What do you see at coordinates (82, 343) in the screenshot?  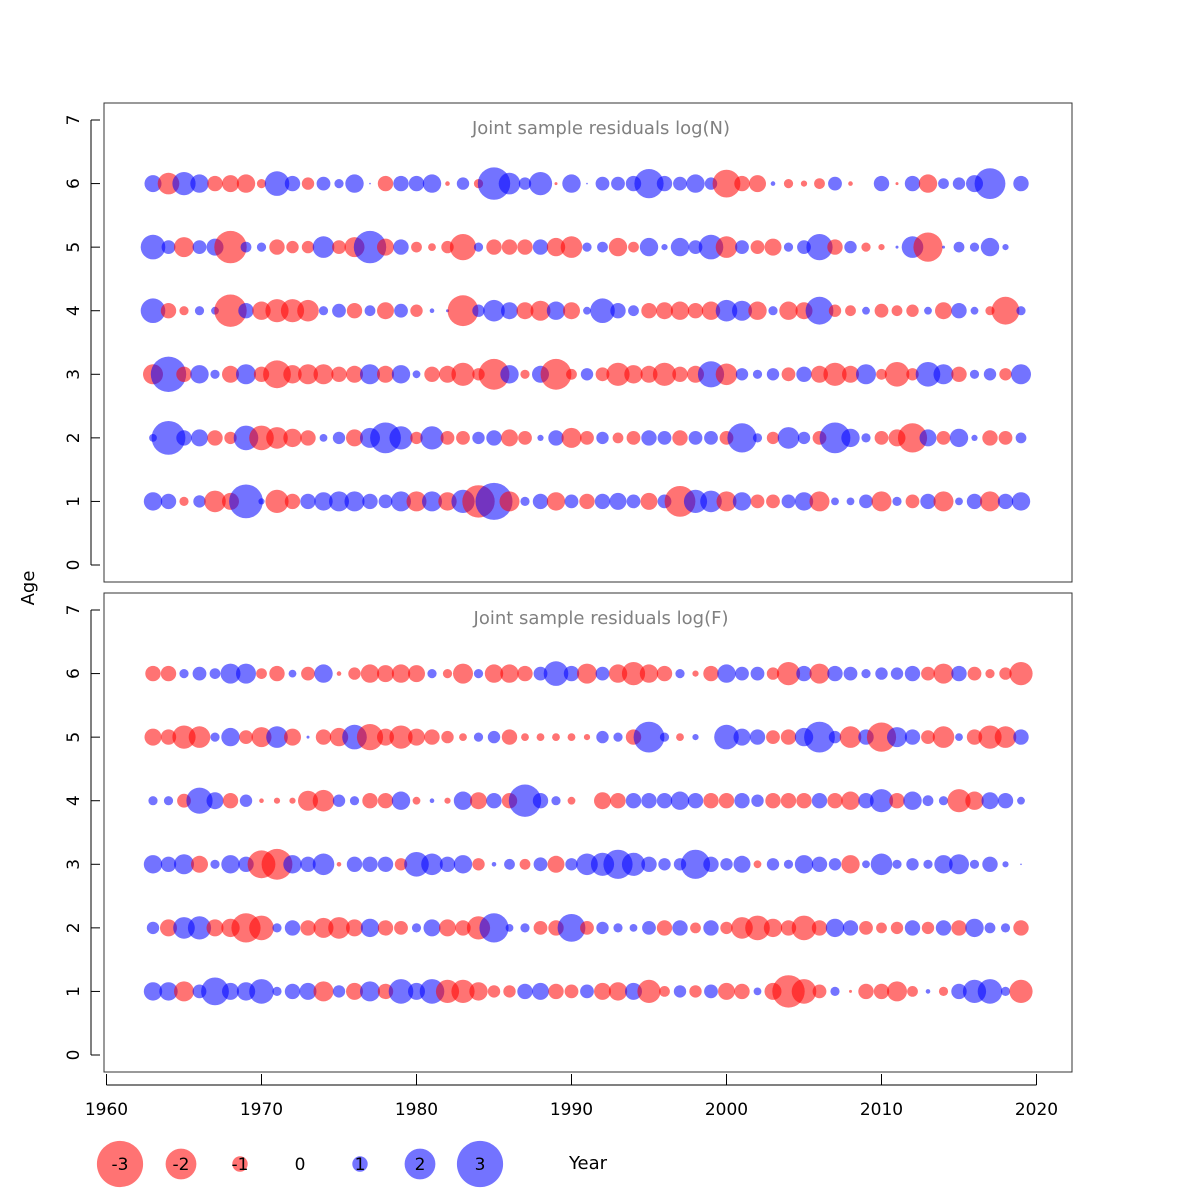 I see `y-axis: 0 1 2 3 4 5 6 7` at bounding box center [82, 343].